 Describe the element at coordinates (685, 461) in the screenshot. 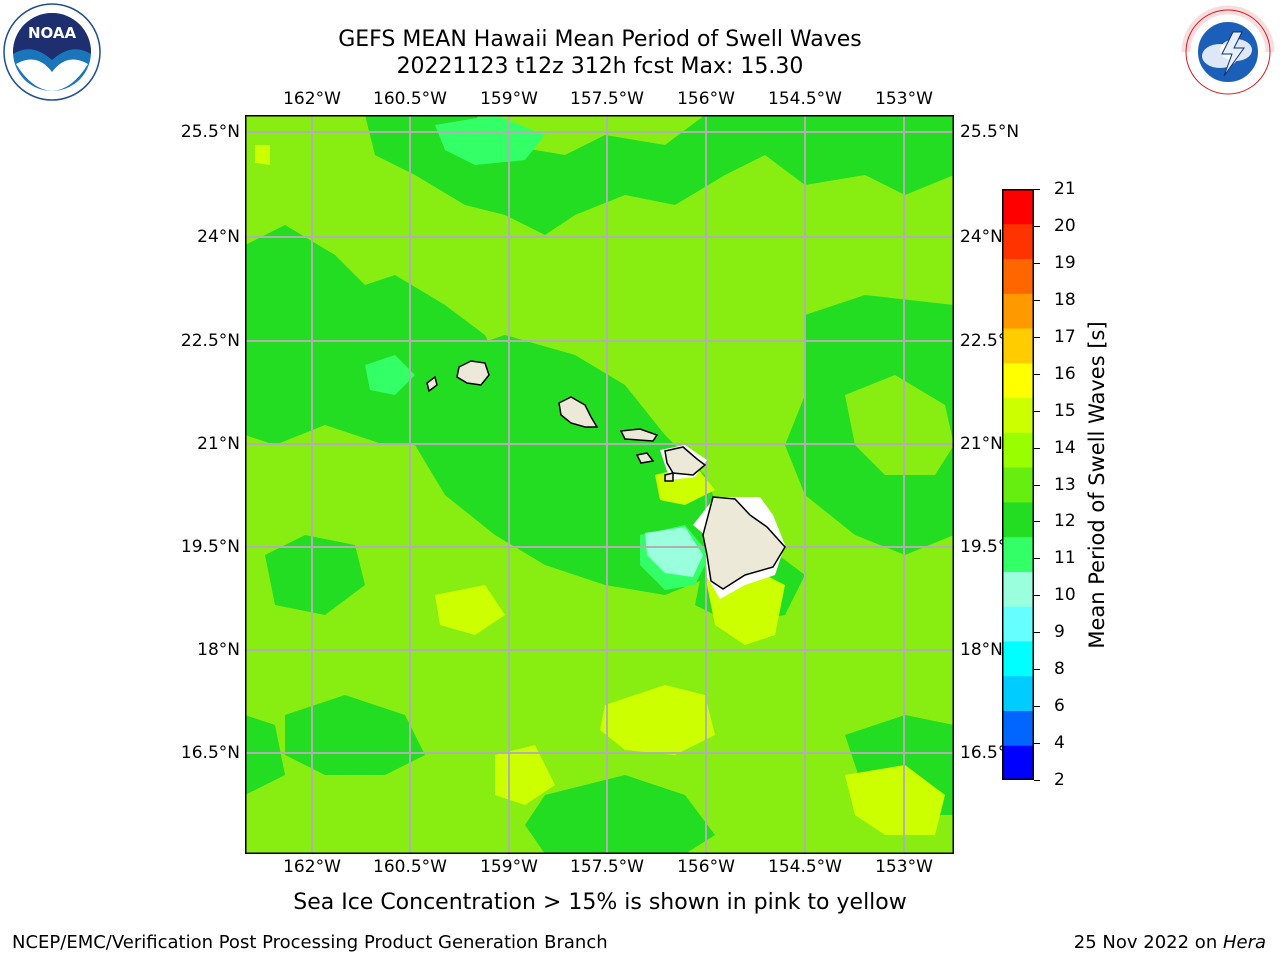

I see `island-maui` at that location.